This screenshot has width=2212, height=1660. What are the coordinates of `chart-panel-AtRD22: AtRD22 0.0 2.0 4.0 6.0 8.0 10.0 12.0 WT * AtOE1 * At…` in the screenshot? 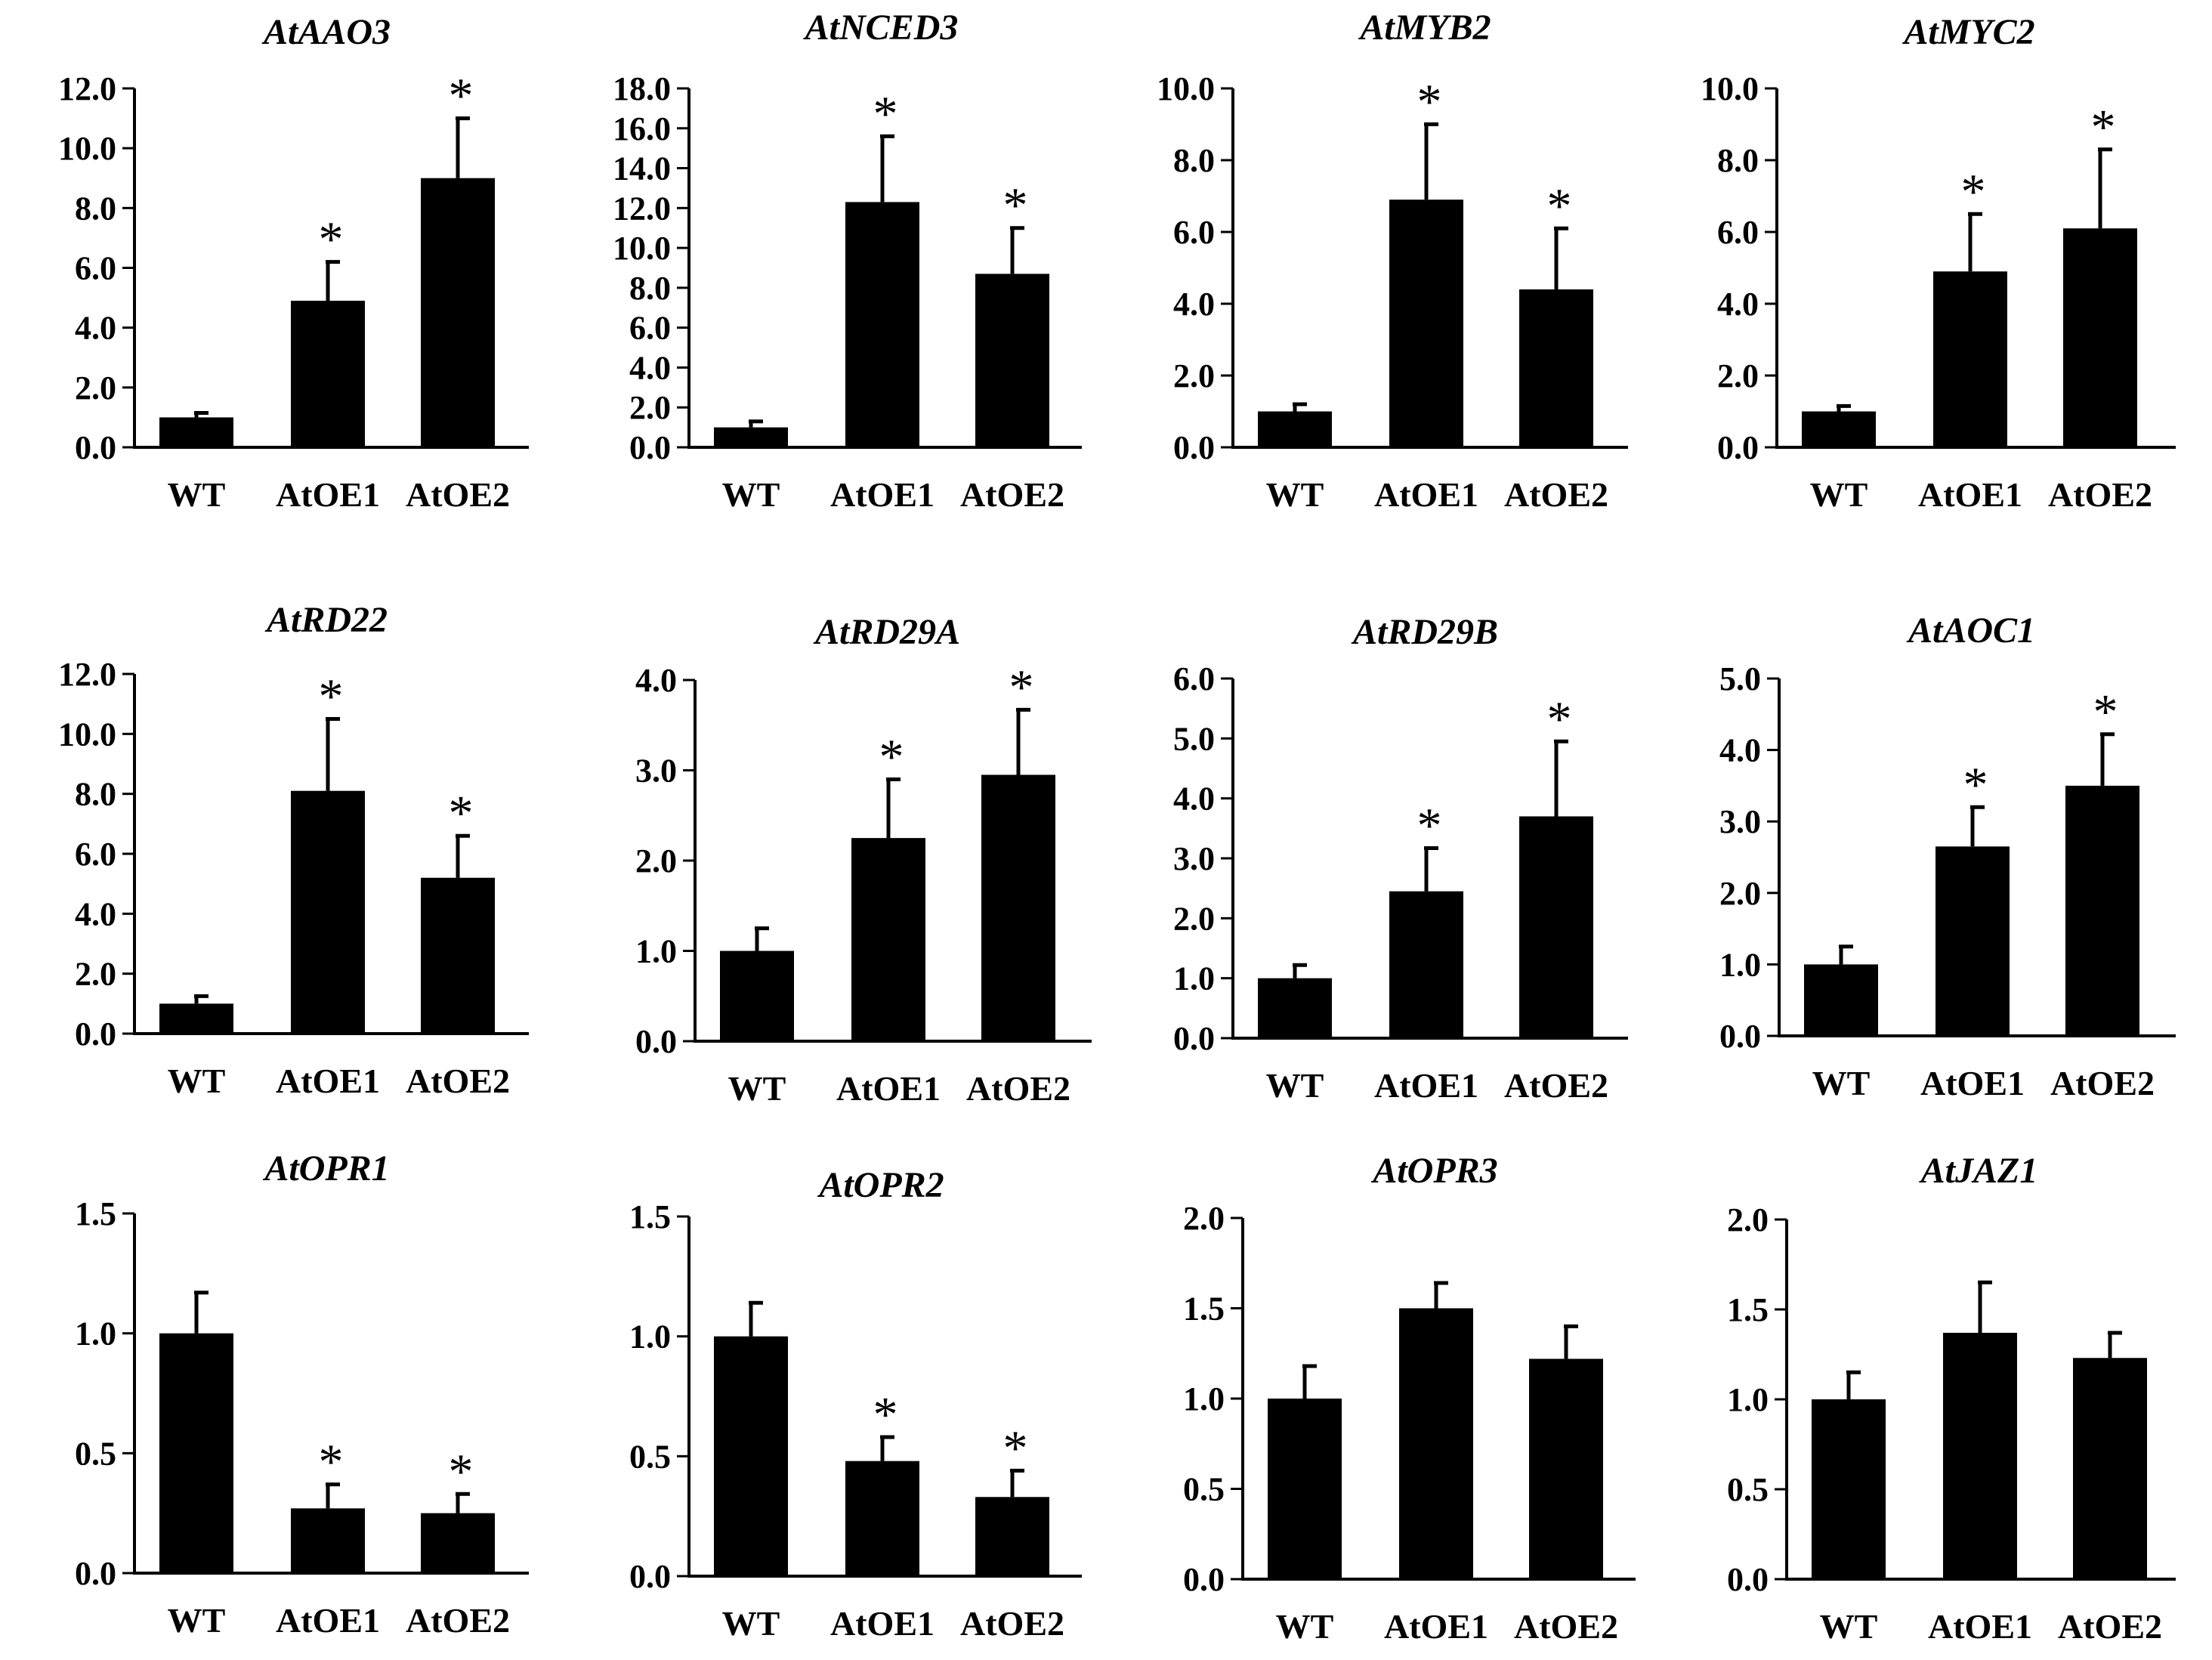 It's located at (293, 850).